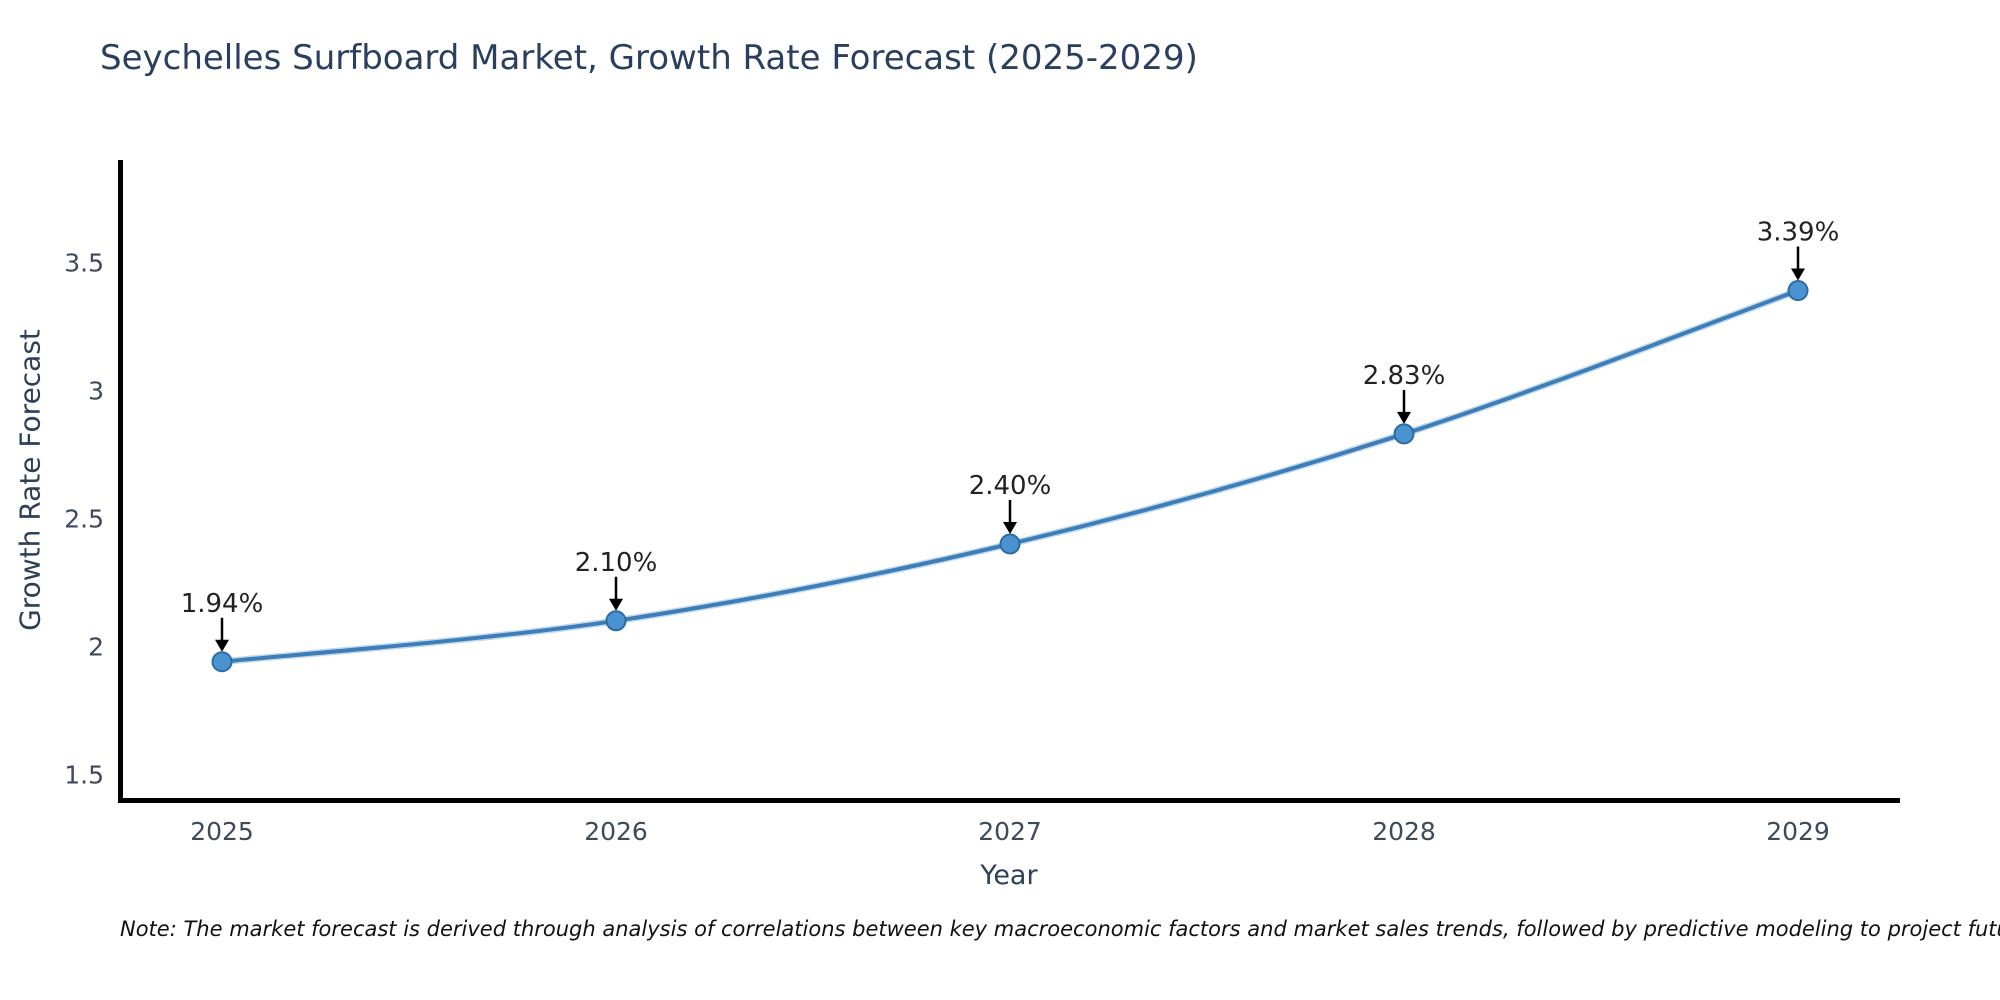  I want to click on y-axis-spine, so click(120, 481).